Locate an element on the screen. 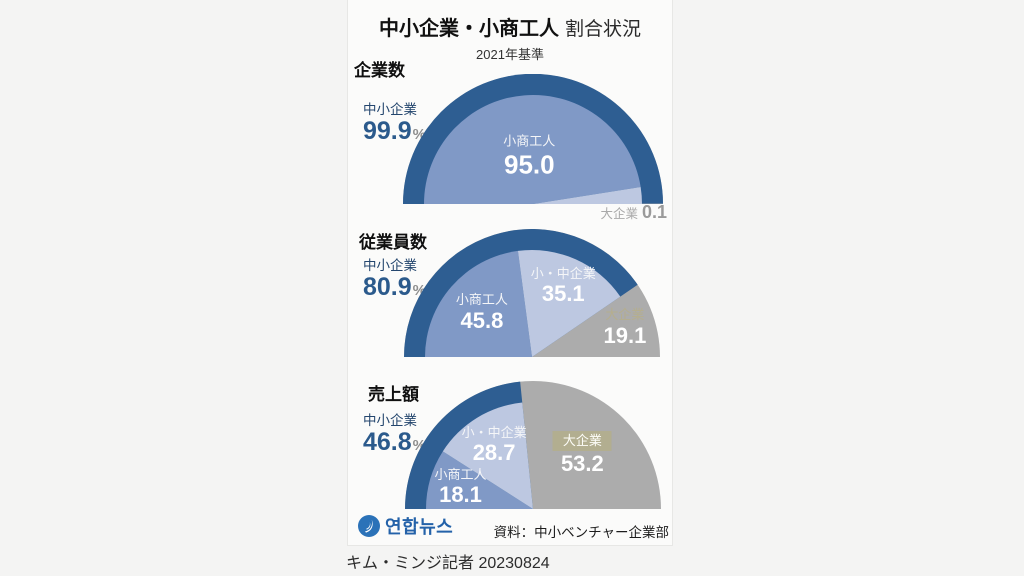  highlight-enterprises: 中小企業 99.9% is located at coordinates (394, 122).